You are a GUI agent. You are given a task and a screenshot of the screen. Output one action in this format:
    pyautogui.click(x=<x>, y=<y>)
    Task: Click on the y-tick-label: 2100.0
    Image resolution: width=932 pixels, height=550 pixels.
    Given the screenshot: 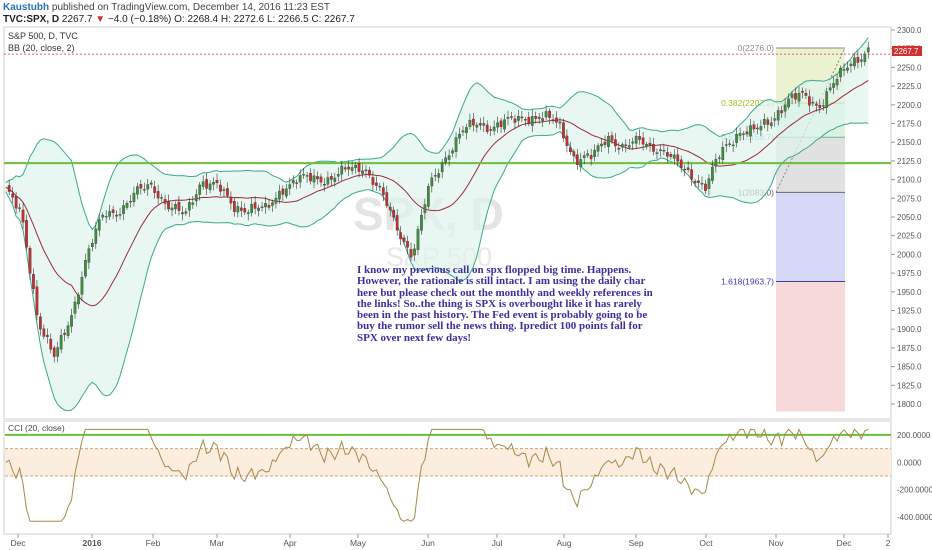 What is the action you would take?
    pyautogui.click(x=909, y=180)
    